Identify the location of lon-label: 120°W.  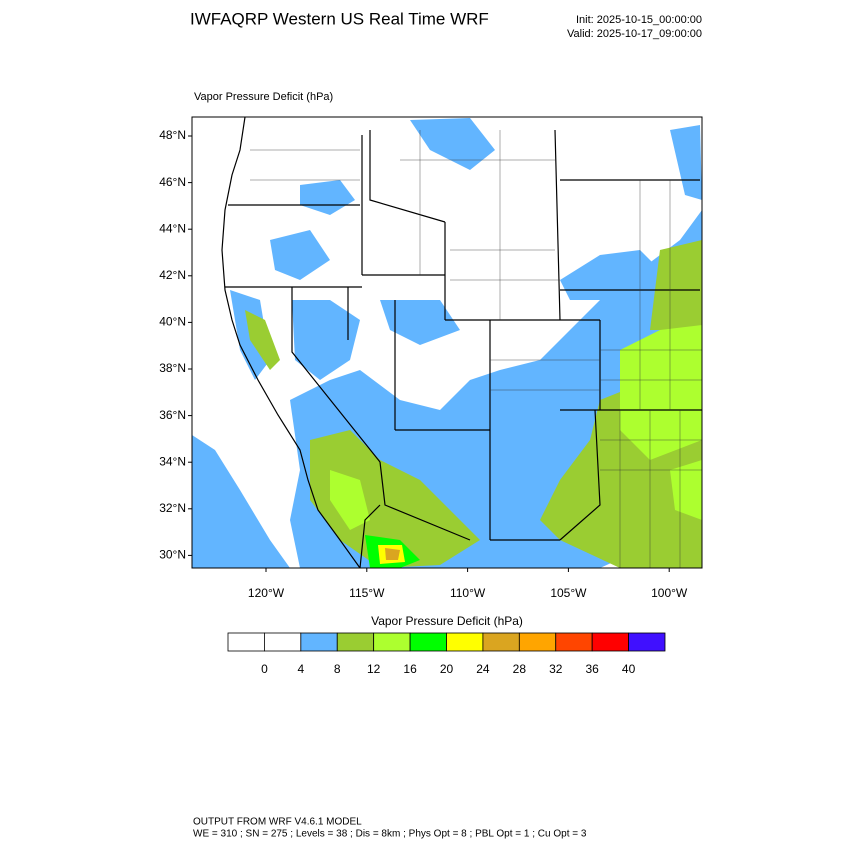
(266, 593).